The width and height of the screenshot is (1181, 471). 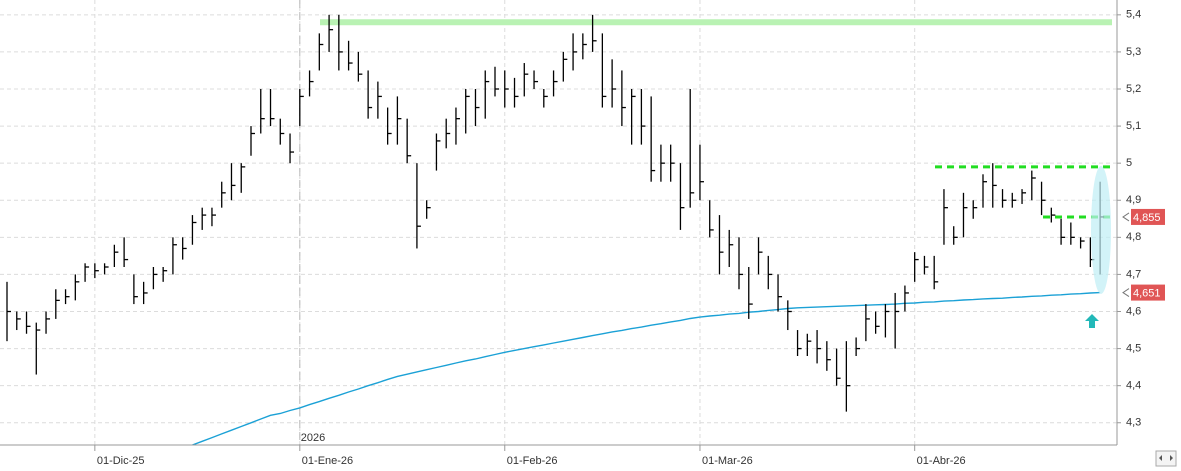 I want to click on y-tick-label: 4,6, so click(x=1133, y=311).